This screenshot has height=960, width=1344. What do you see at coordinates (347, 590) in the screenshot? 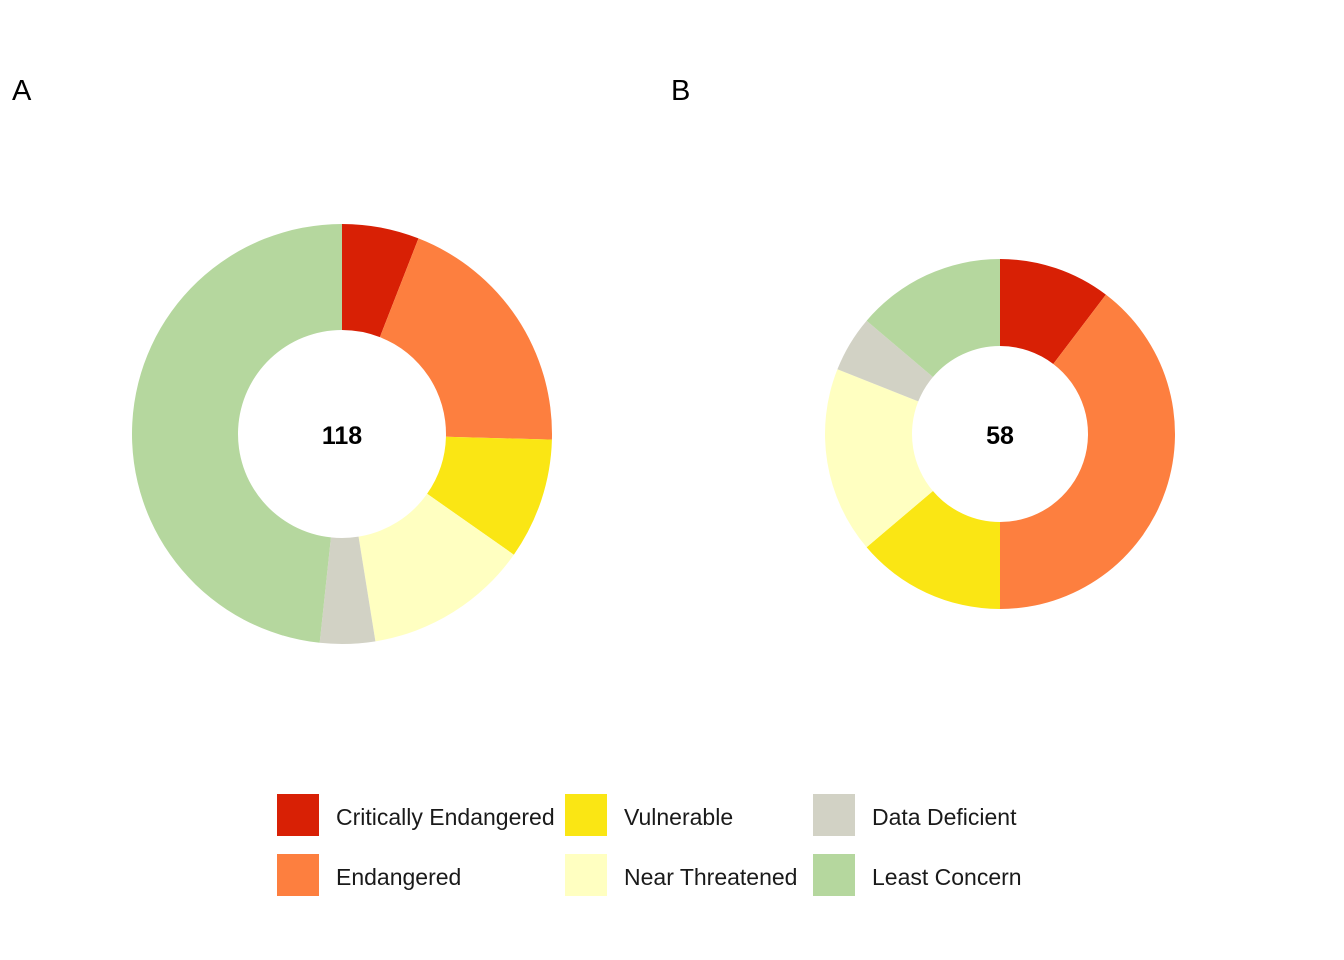
I see `donut-a-slice-data-deficient` at bounding box center [347, 590].